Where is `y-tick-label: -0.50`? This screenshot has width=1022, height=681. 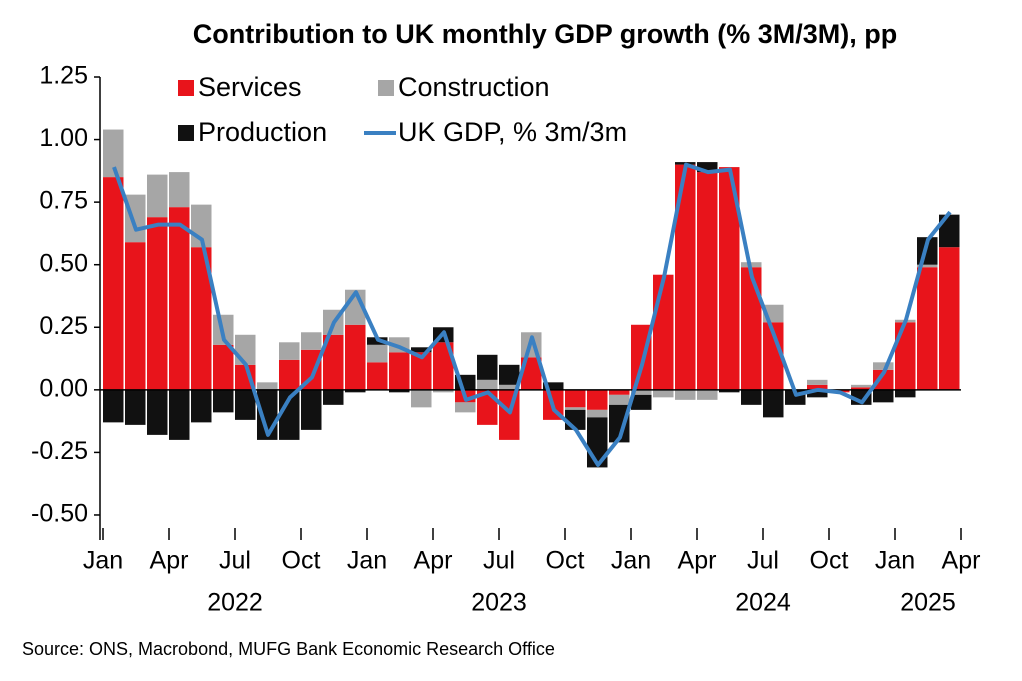
y-tick-label: -0.50 is located at coordinates (59, 514).